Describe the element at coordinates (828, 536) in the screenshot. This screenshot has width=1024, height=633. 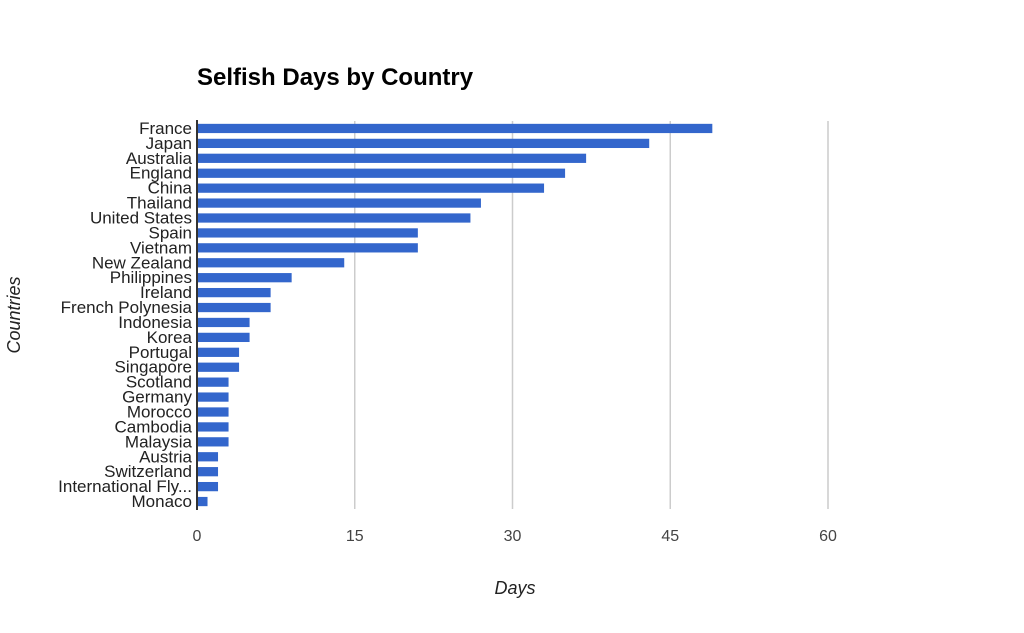
I see `x-tick-label: 60` at that location.